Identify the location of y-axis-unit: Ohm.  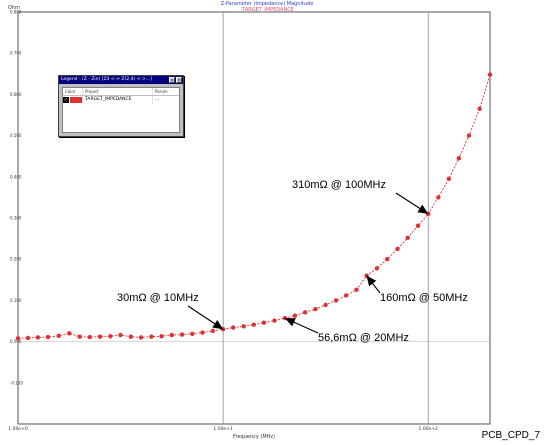
(14, 8).